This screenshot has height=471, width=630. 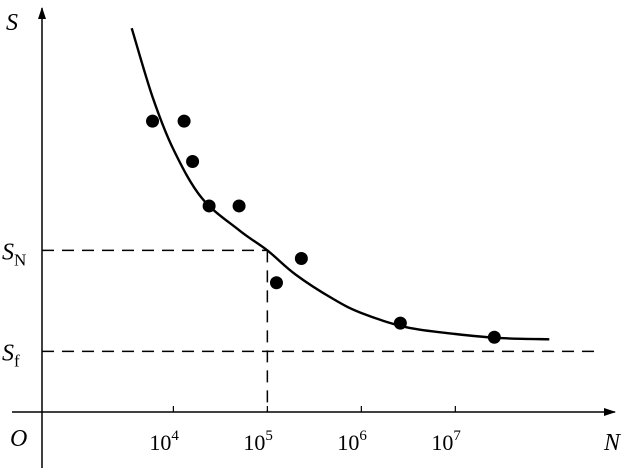 I want to click on x-tick-label: 10⁷, so click(x=446, y=441).